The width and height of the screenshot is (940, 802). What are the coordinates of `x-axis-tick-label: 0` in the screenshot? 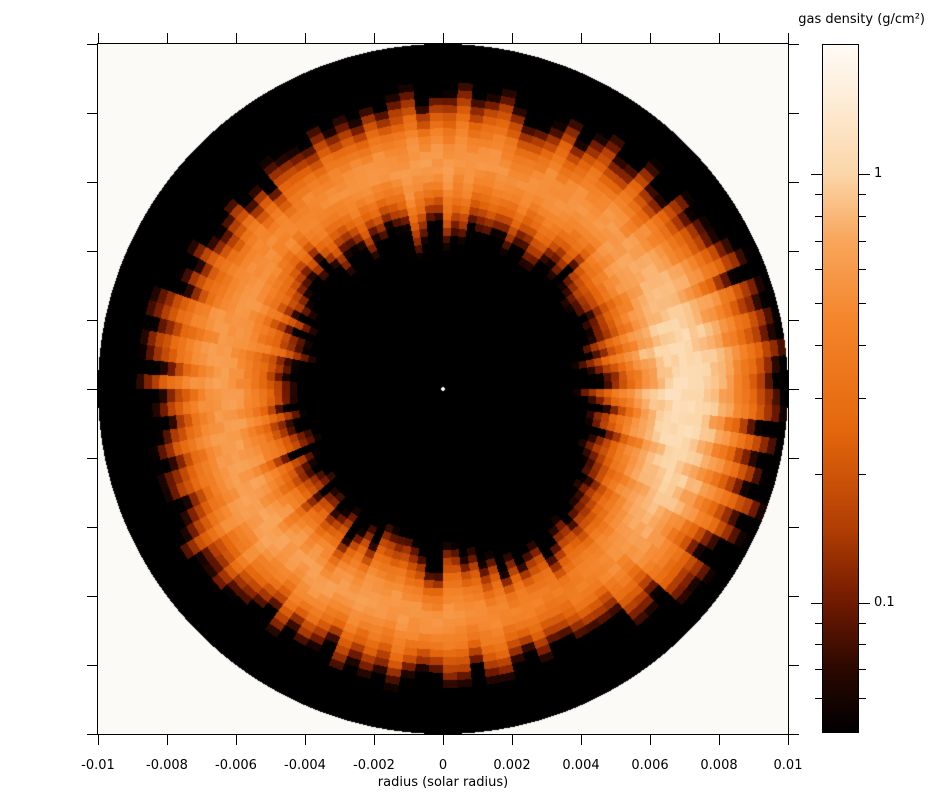 It's located at (443, 765).